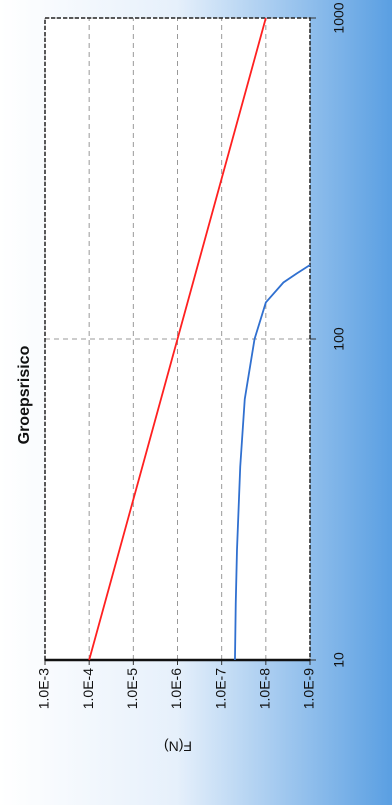 The width and height of the screenshot is (392, 805). I want to click on y-tick-label: 1.0E-8, so click(265, 688).